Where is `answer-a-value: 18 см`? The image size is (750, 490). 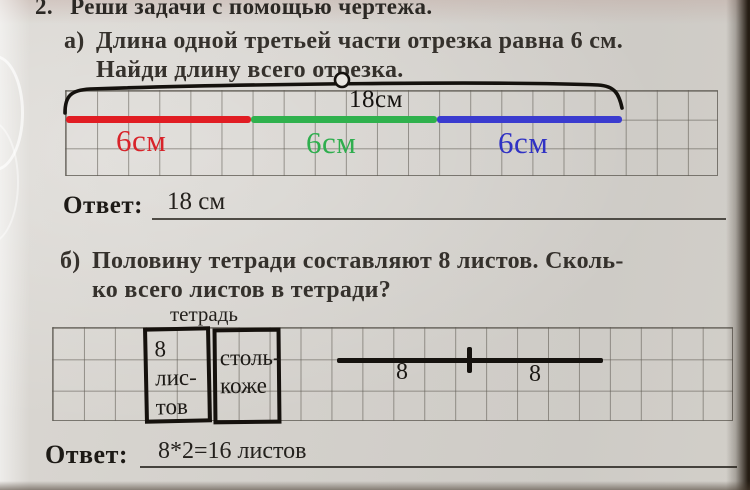
answer-a-value: 18 см is located at coordinates (196, 201).